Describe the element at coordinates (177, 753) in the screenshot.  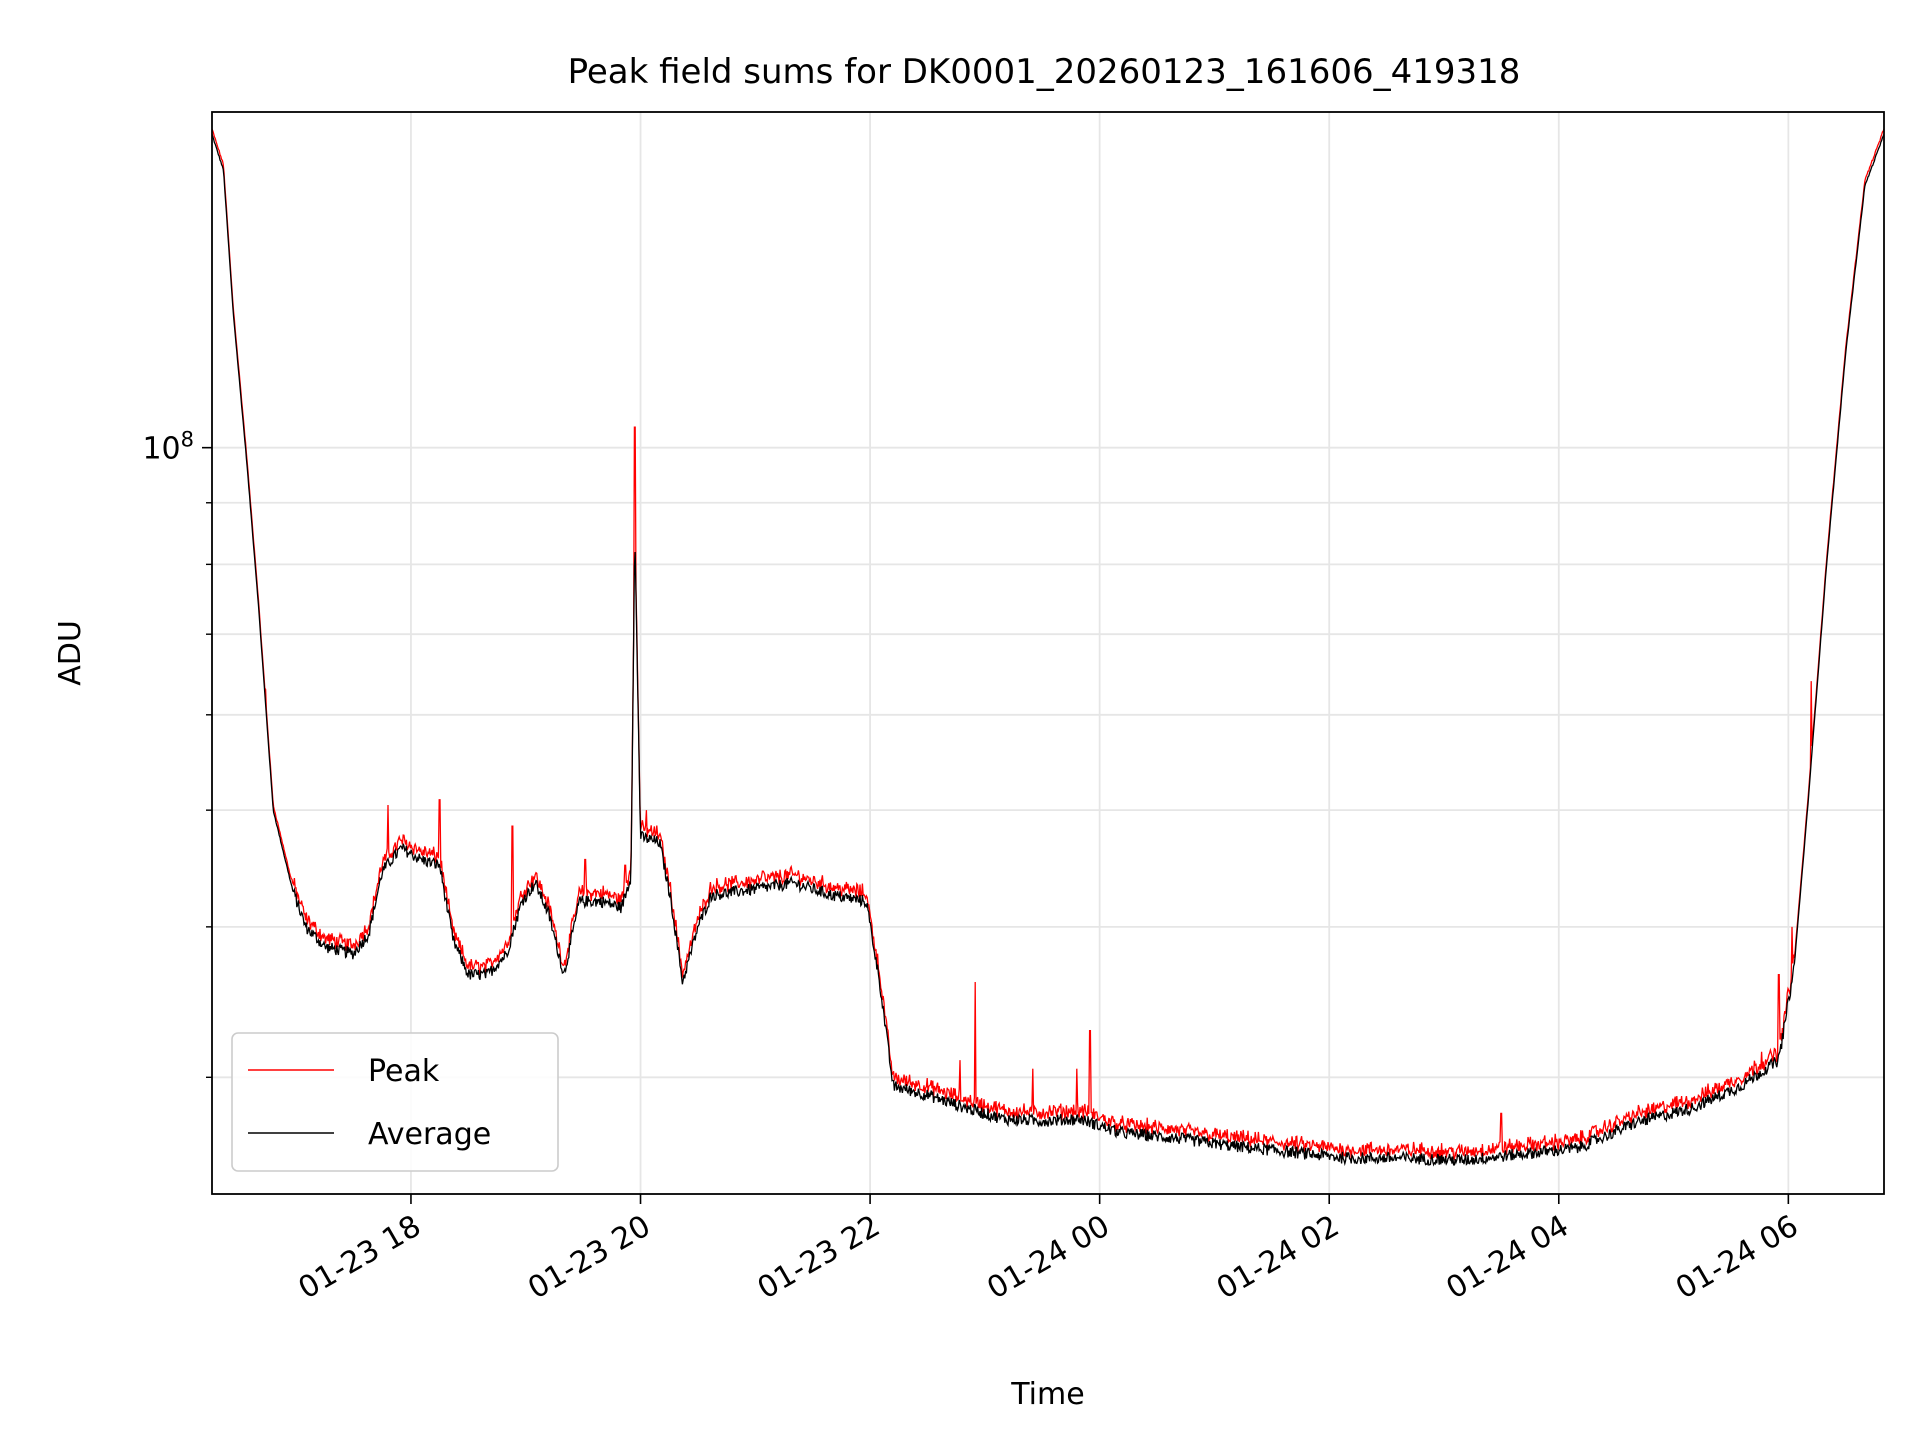
I see `y-ticks: 108` at that location.